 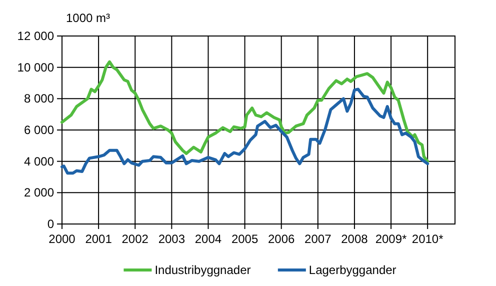 What do you see at coordinates (50, 224) in the screenshot?
I see `y-tick-label: 0` at bounding box center [50, 224].